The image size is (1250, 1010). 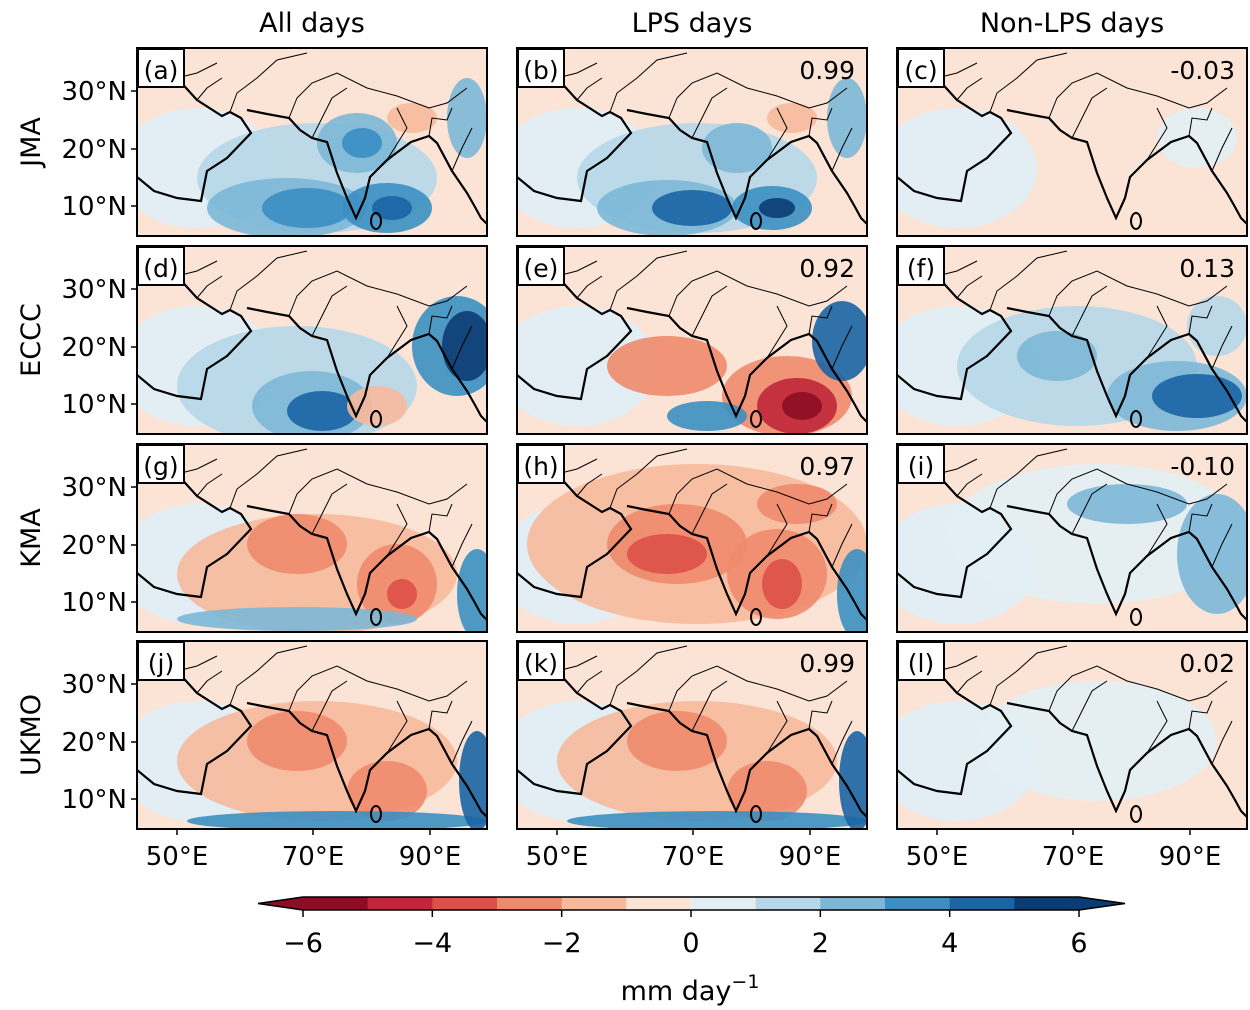 I want to click on map-panel: (k) 0.99 50°E 70°E 90°E, so click(x=692, y=756).